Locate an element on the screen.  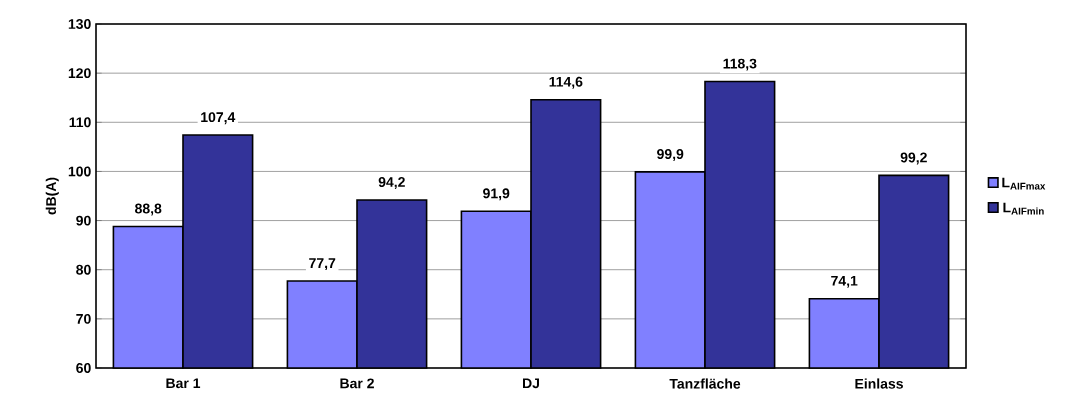
y-tick-label: 80 is located at coordinates (83, 269).